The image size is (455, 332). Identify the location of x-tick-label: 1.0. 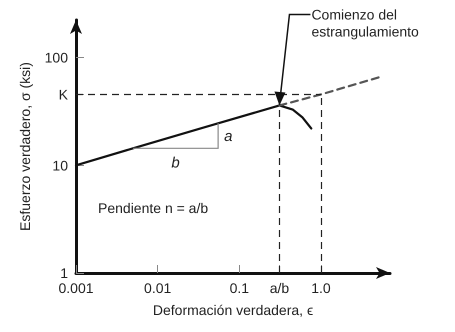
(321, 288).